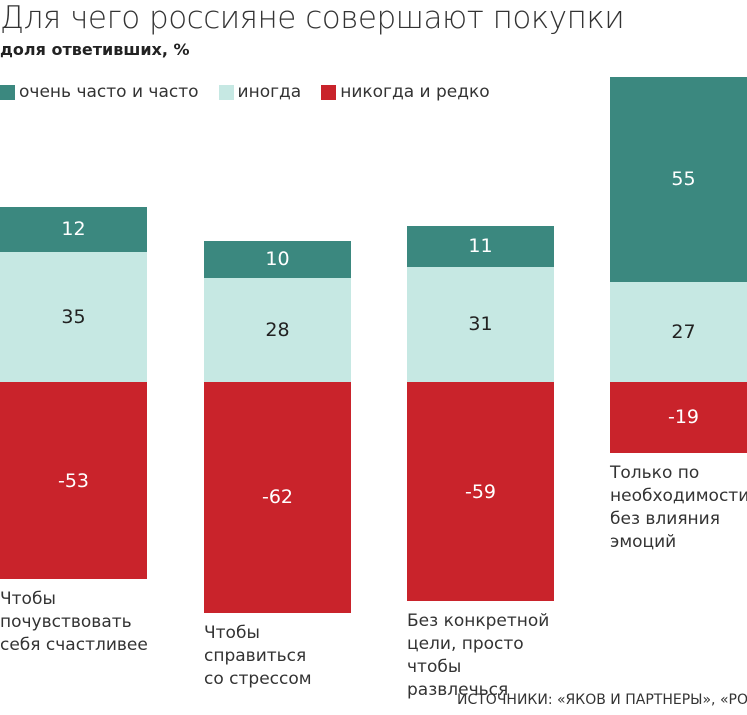 Image resolution: width=747 pixels, height=715 pixels. Describe the element at coordinates (258, 655) in the screenshot. I see `category-label: Чтобы справиться со стрессом` at that location.